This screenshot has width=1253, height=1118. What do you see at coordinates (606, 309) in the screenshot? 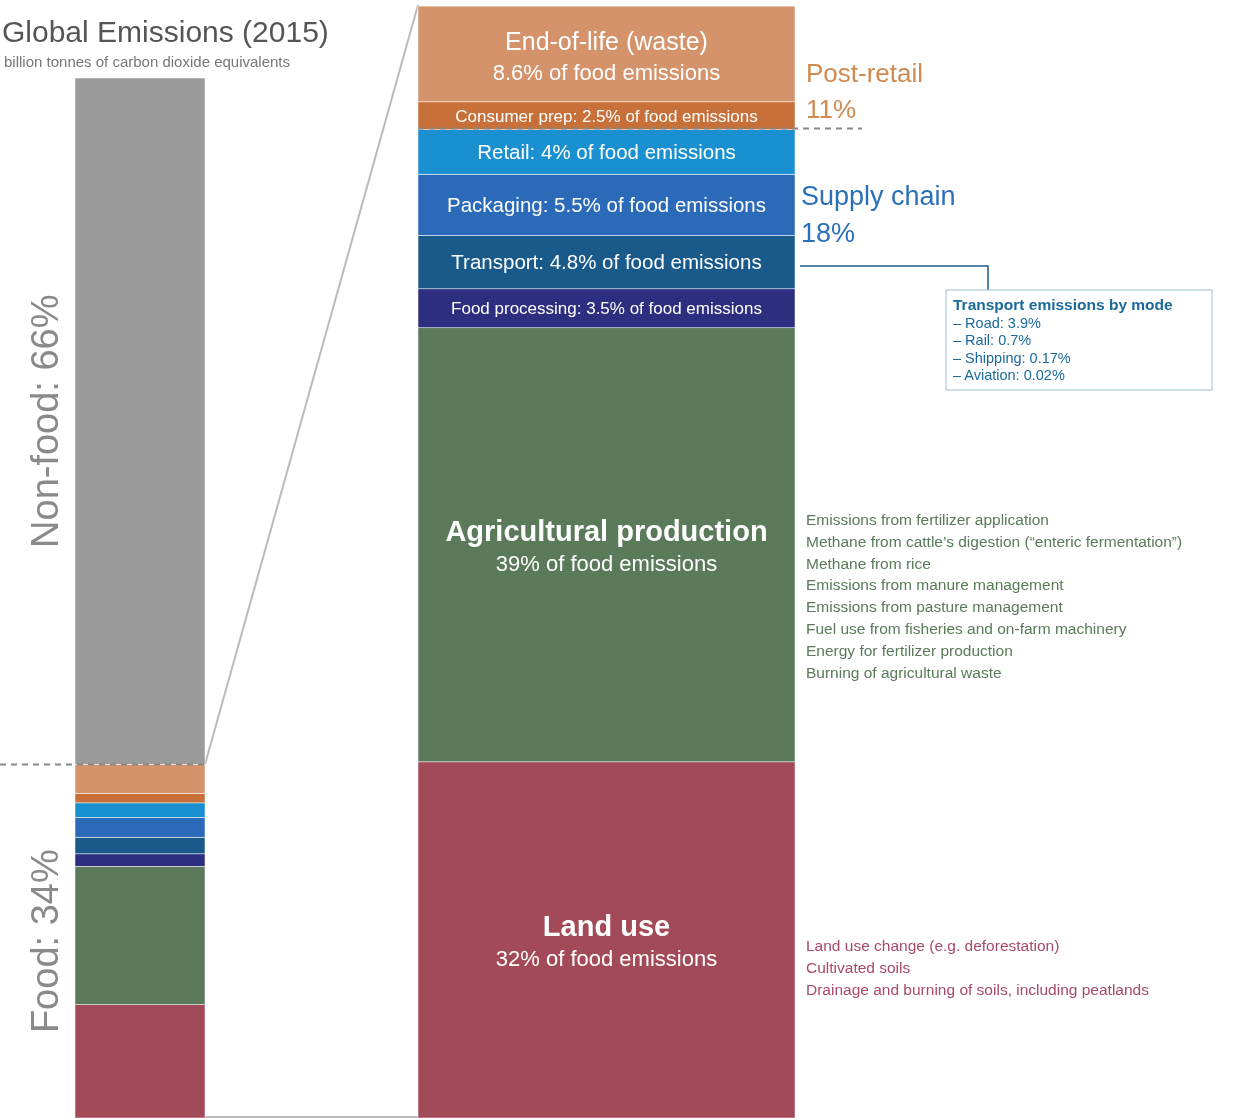
I see `text: Food processing: 3.5% of food emissions` at bounding box center [606, 309].